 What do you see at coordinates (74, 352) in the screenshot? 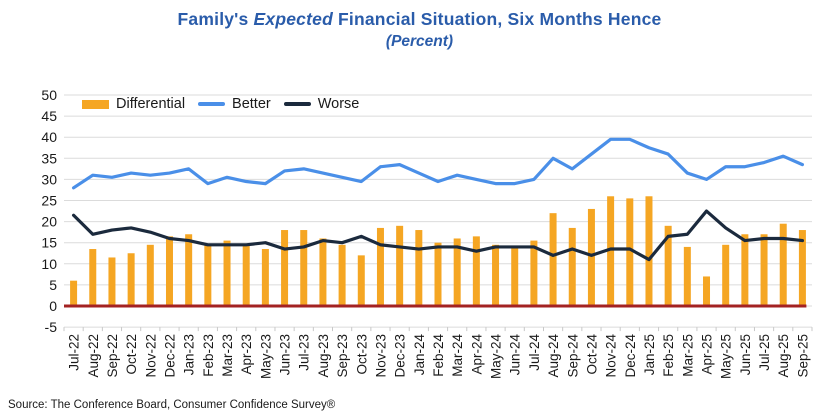
I see `x-tick-label: Jul-22` at bounding box center [74, 352].